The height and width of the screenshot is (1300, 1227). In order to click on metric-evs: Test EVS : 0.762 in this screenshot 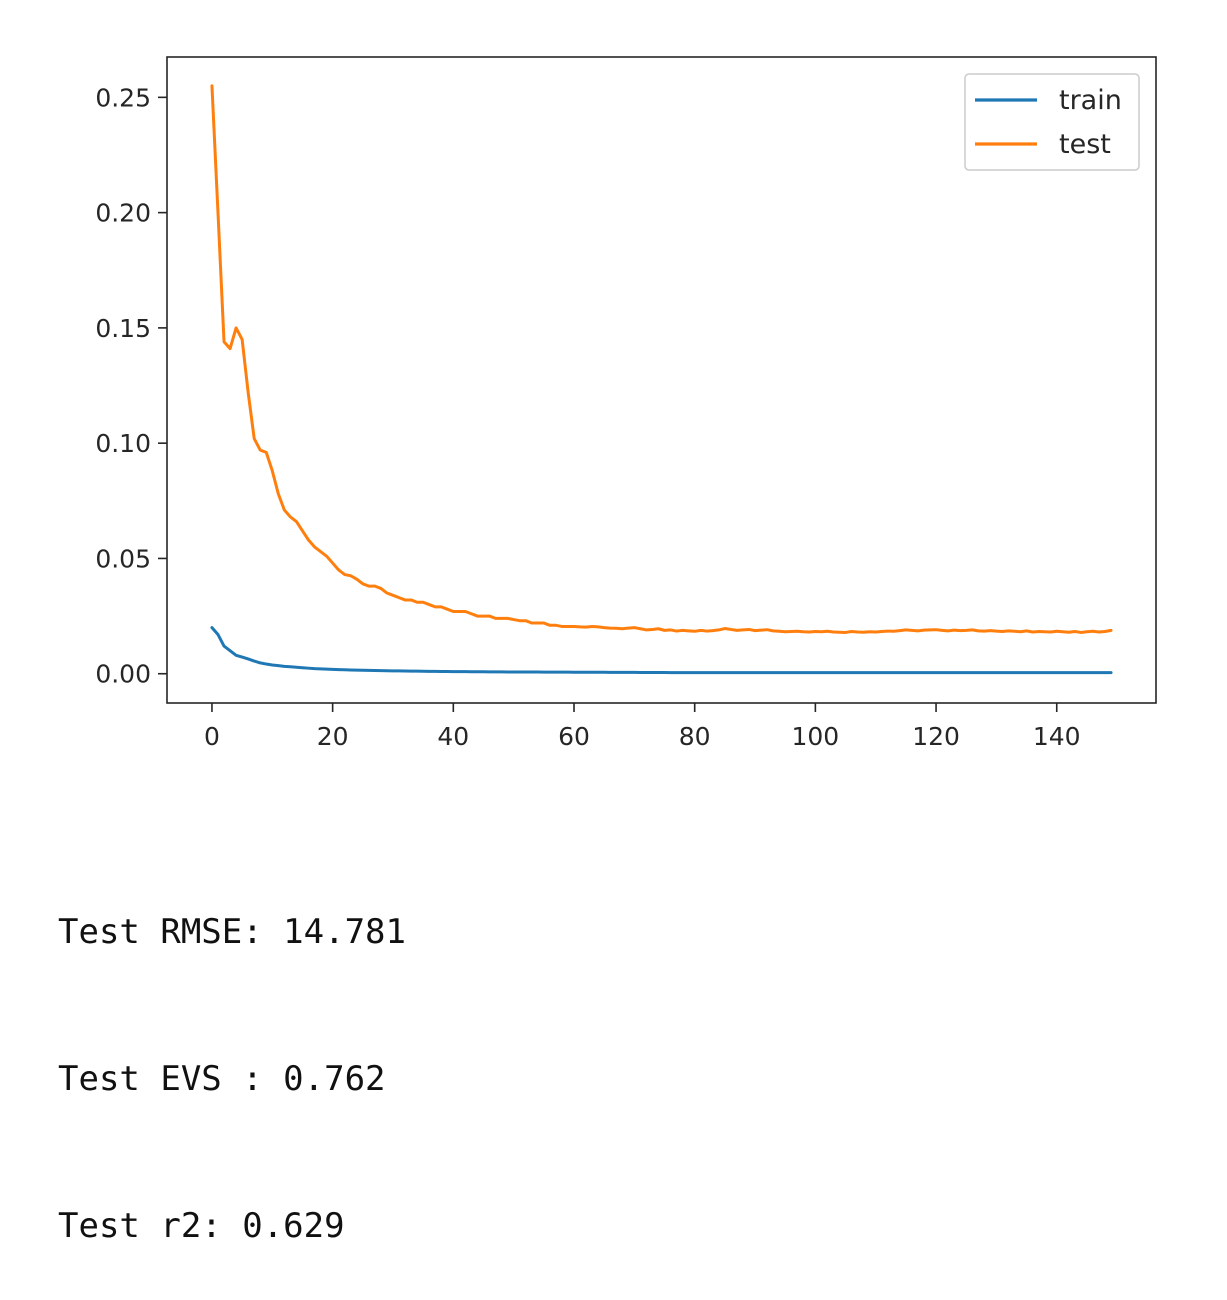, I will do `click(222, 1079)`.